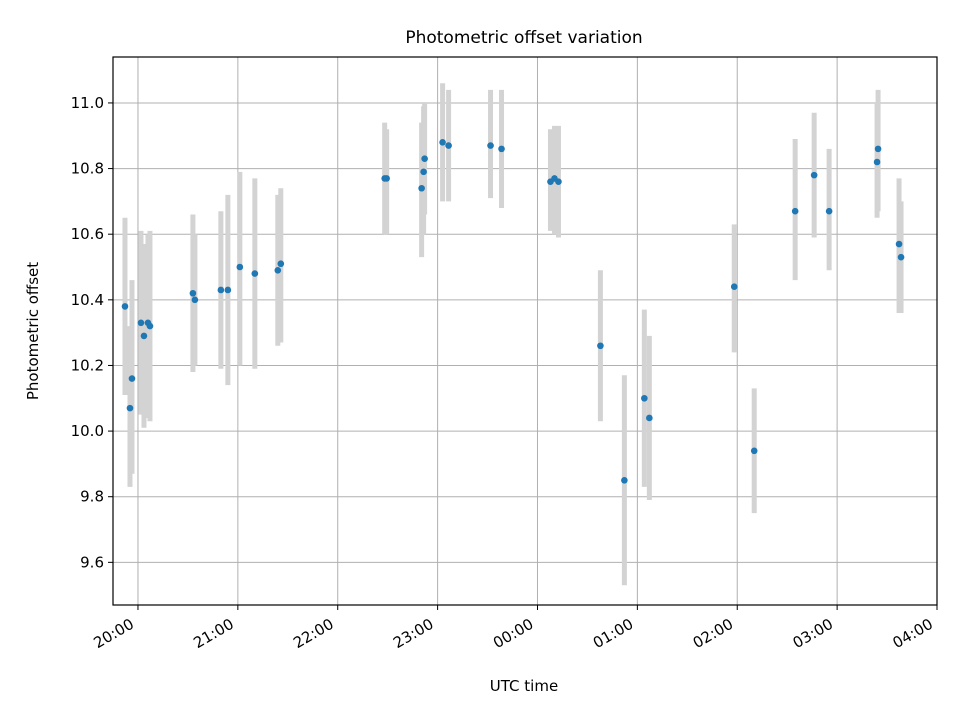  Describe the element at coordinates (87, 300) in the screenshot. I see `y-tick-label: 10.4` at that location.